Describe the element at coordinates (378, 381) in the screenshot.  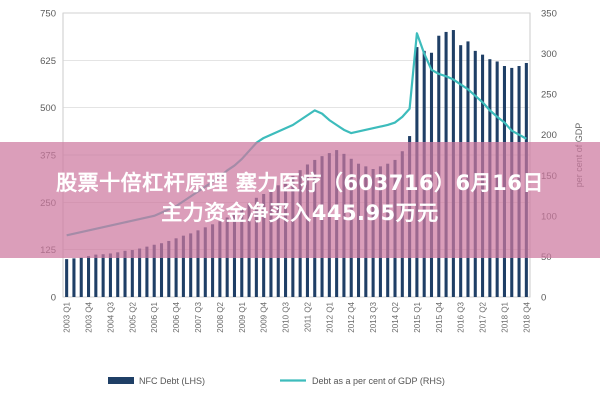
I see `legend-label-line: Debt as a per cent of GDP (RHS)` at that location.